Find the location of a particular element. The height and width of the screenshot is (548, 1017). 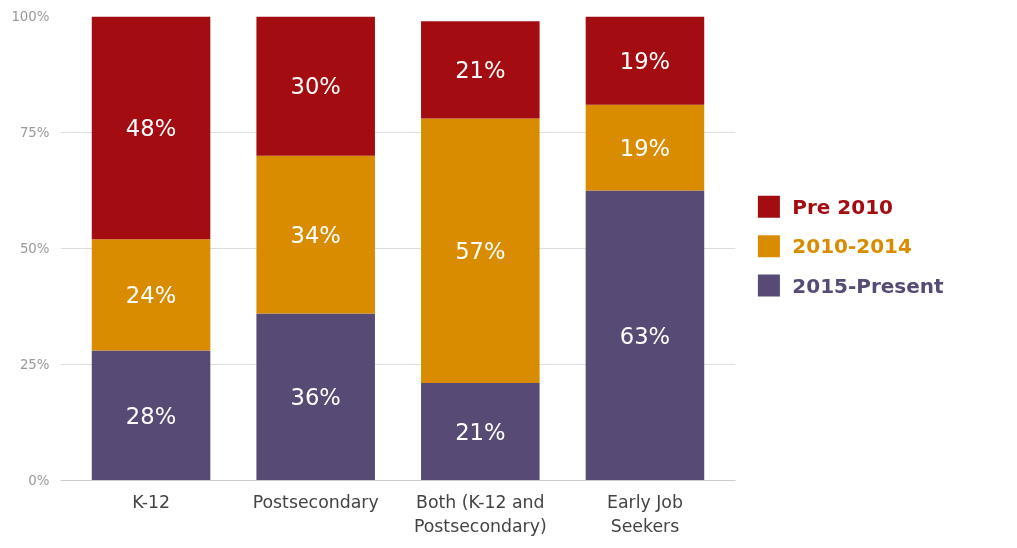

data-label: 24% is located at coordinates (151, 294).